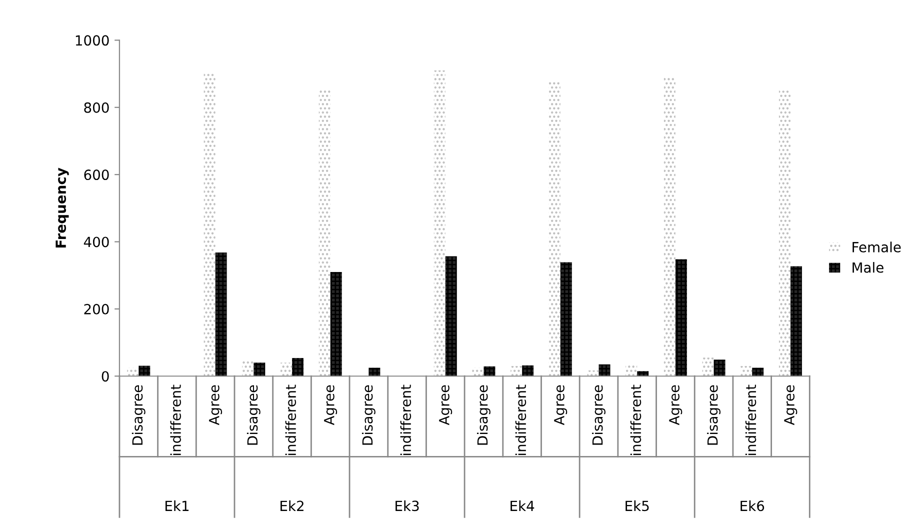 Image resolution: width=919 pixels, height=529 pixels. Describe the element at coordinates (96, 242) in the screenshot. I see `y-tick-label: 400` at that location.